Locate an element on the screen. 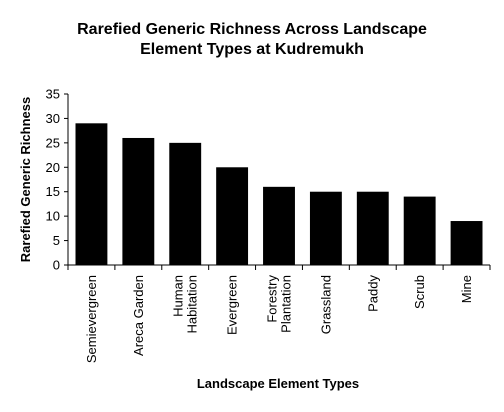 The width and height of the screenshot is (504, 412). y-tick-label: 20 is located at coordinates (53, 167).